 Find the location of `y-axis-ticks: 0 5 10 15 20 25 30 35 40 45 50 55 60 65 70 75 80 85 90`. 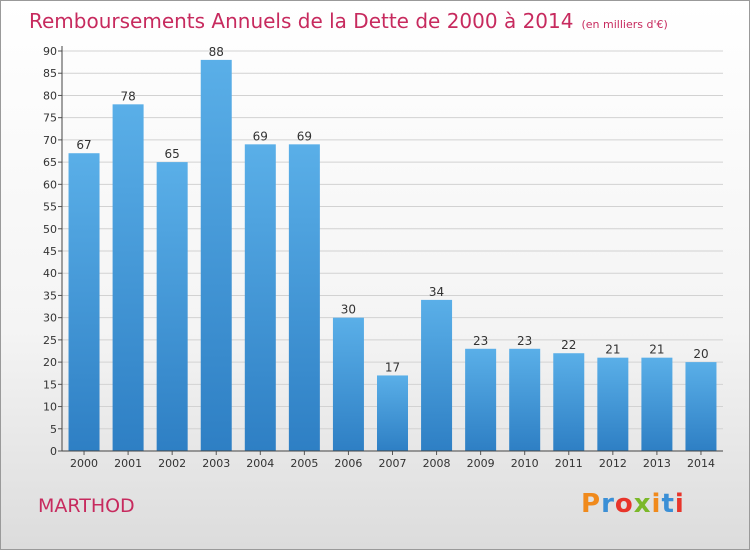

y-axis-ticks: 0 5 10 15 20 25 30 35 40 45 50 55 60 65 70 75 80 85 90 is located at coordinates (52, 251).